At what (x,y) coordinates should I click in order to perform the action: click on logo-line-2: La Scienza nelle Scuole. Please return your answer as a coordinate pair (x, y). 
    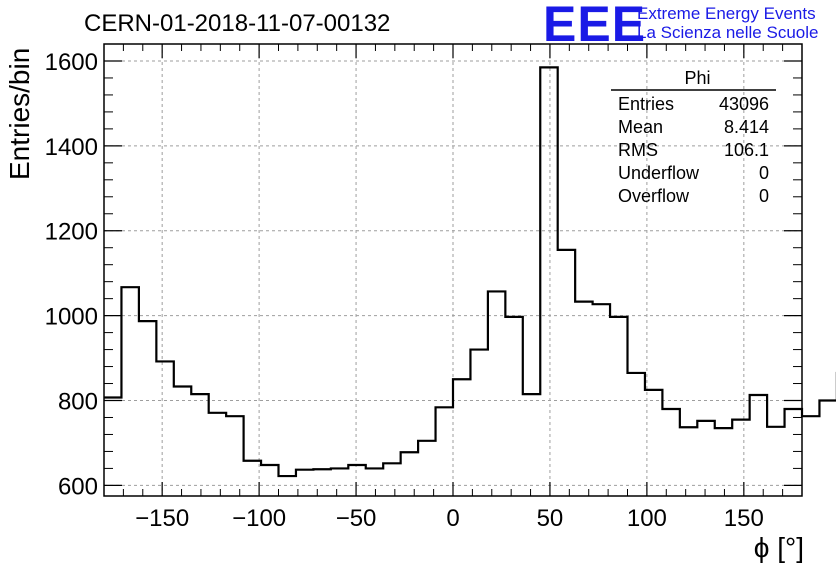
    Looking at the image, I should click on (728, 32).